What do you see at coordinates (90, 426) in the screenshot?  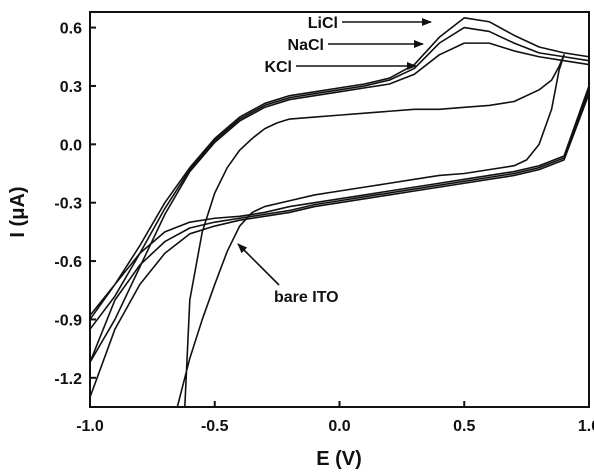 I see `x-tick-label: -1.0` at bounding box center [90, 426].